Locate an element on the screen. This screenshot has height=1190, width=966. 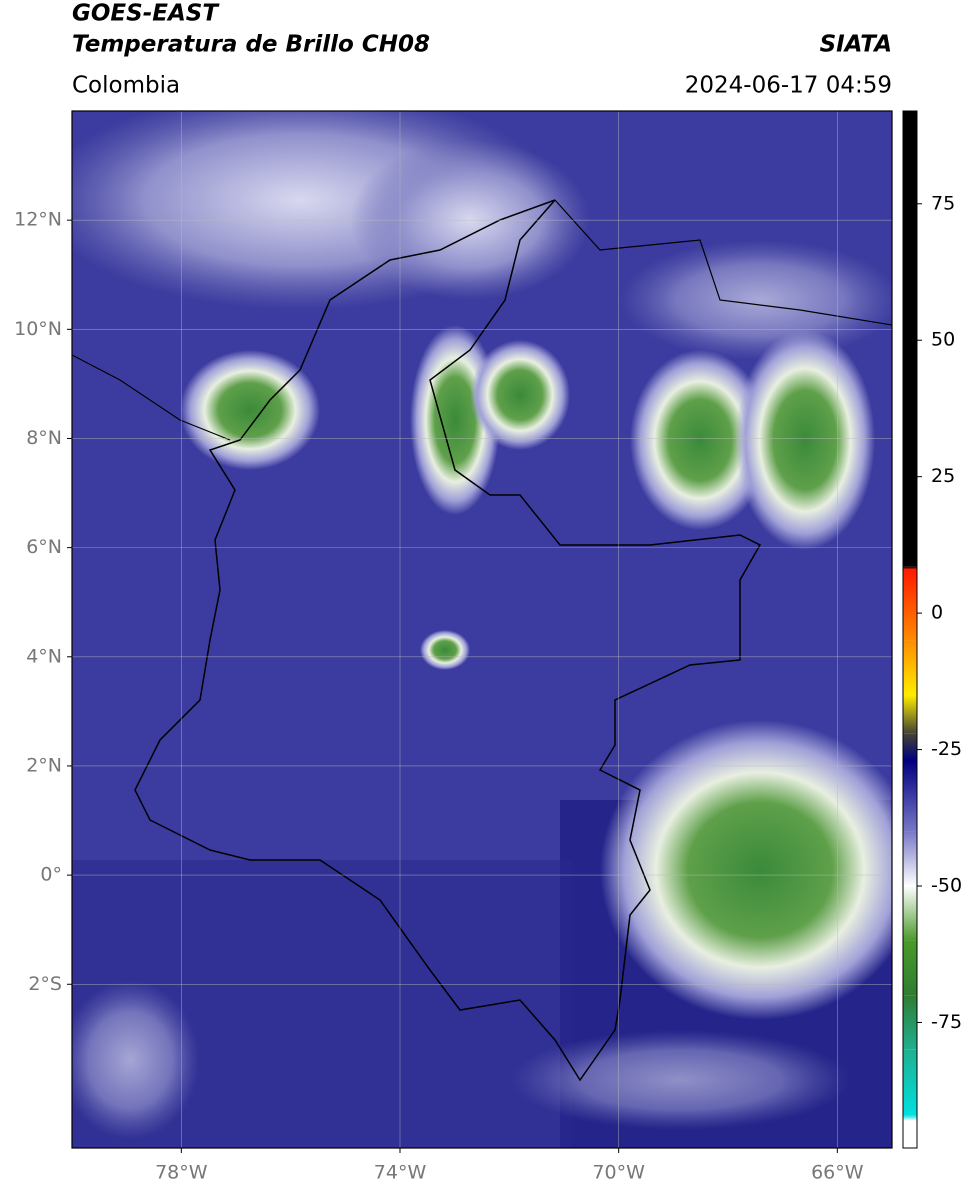
colorbar-frame is located at coordinates (910, 629).